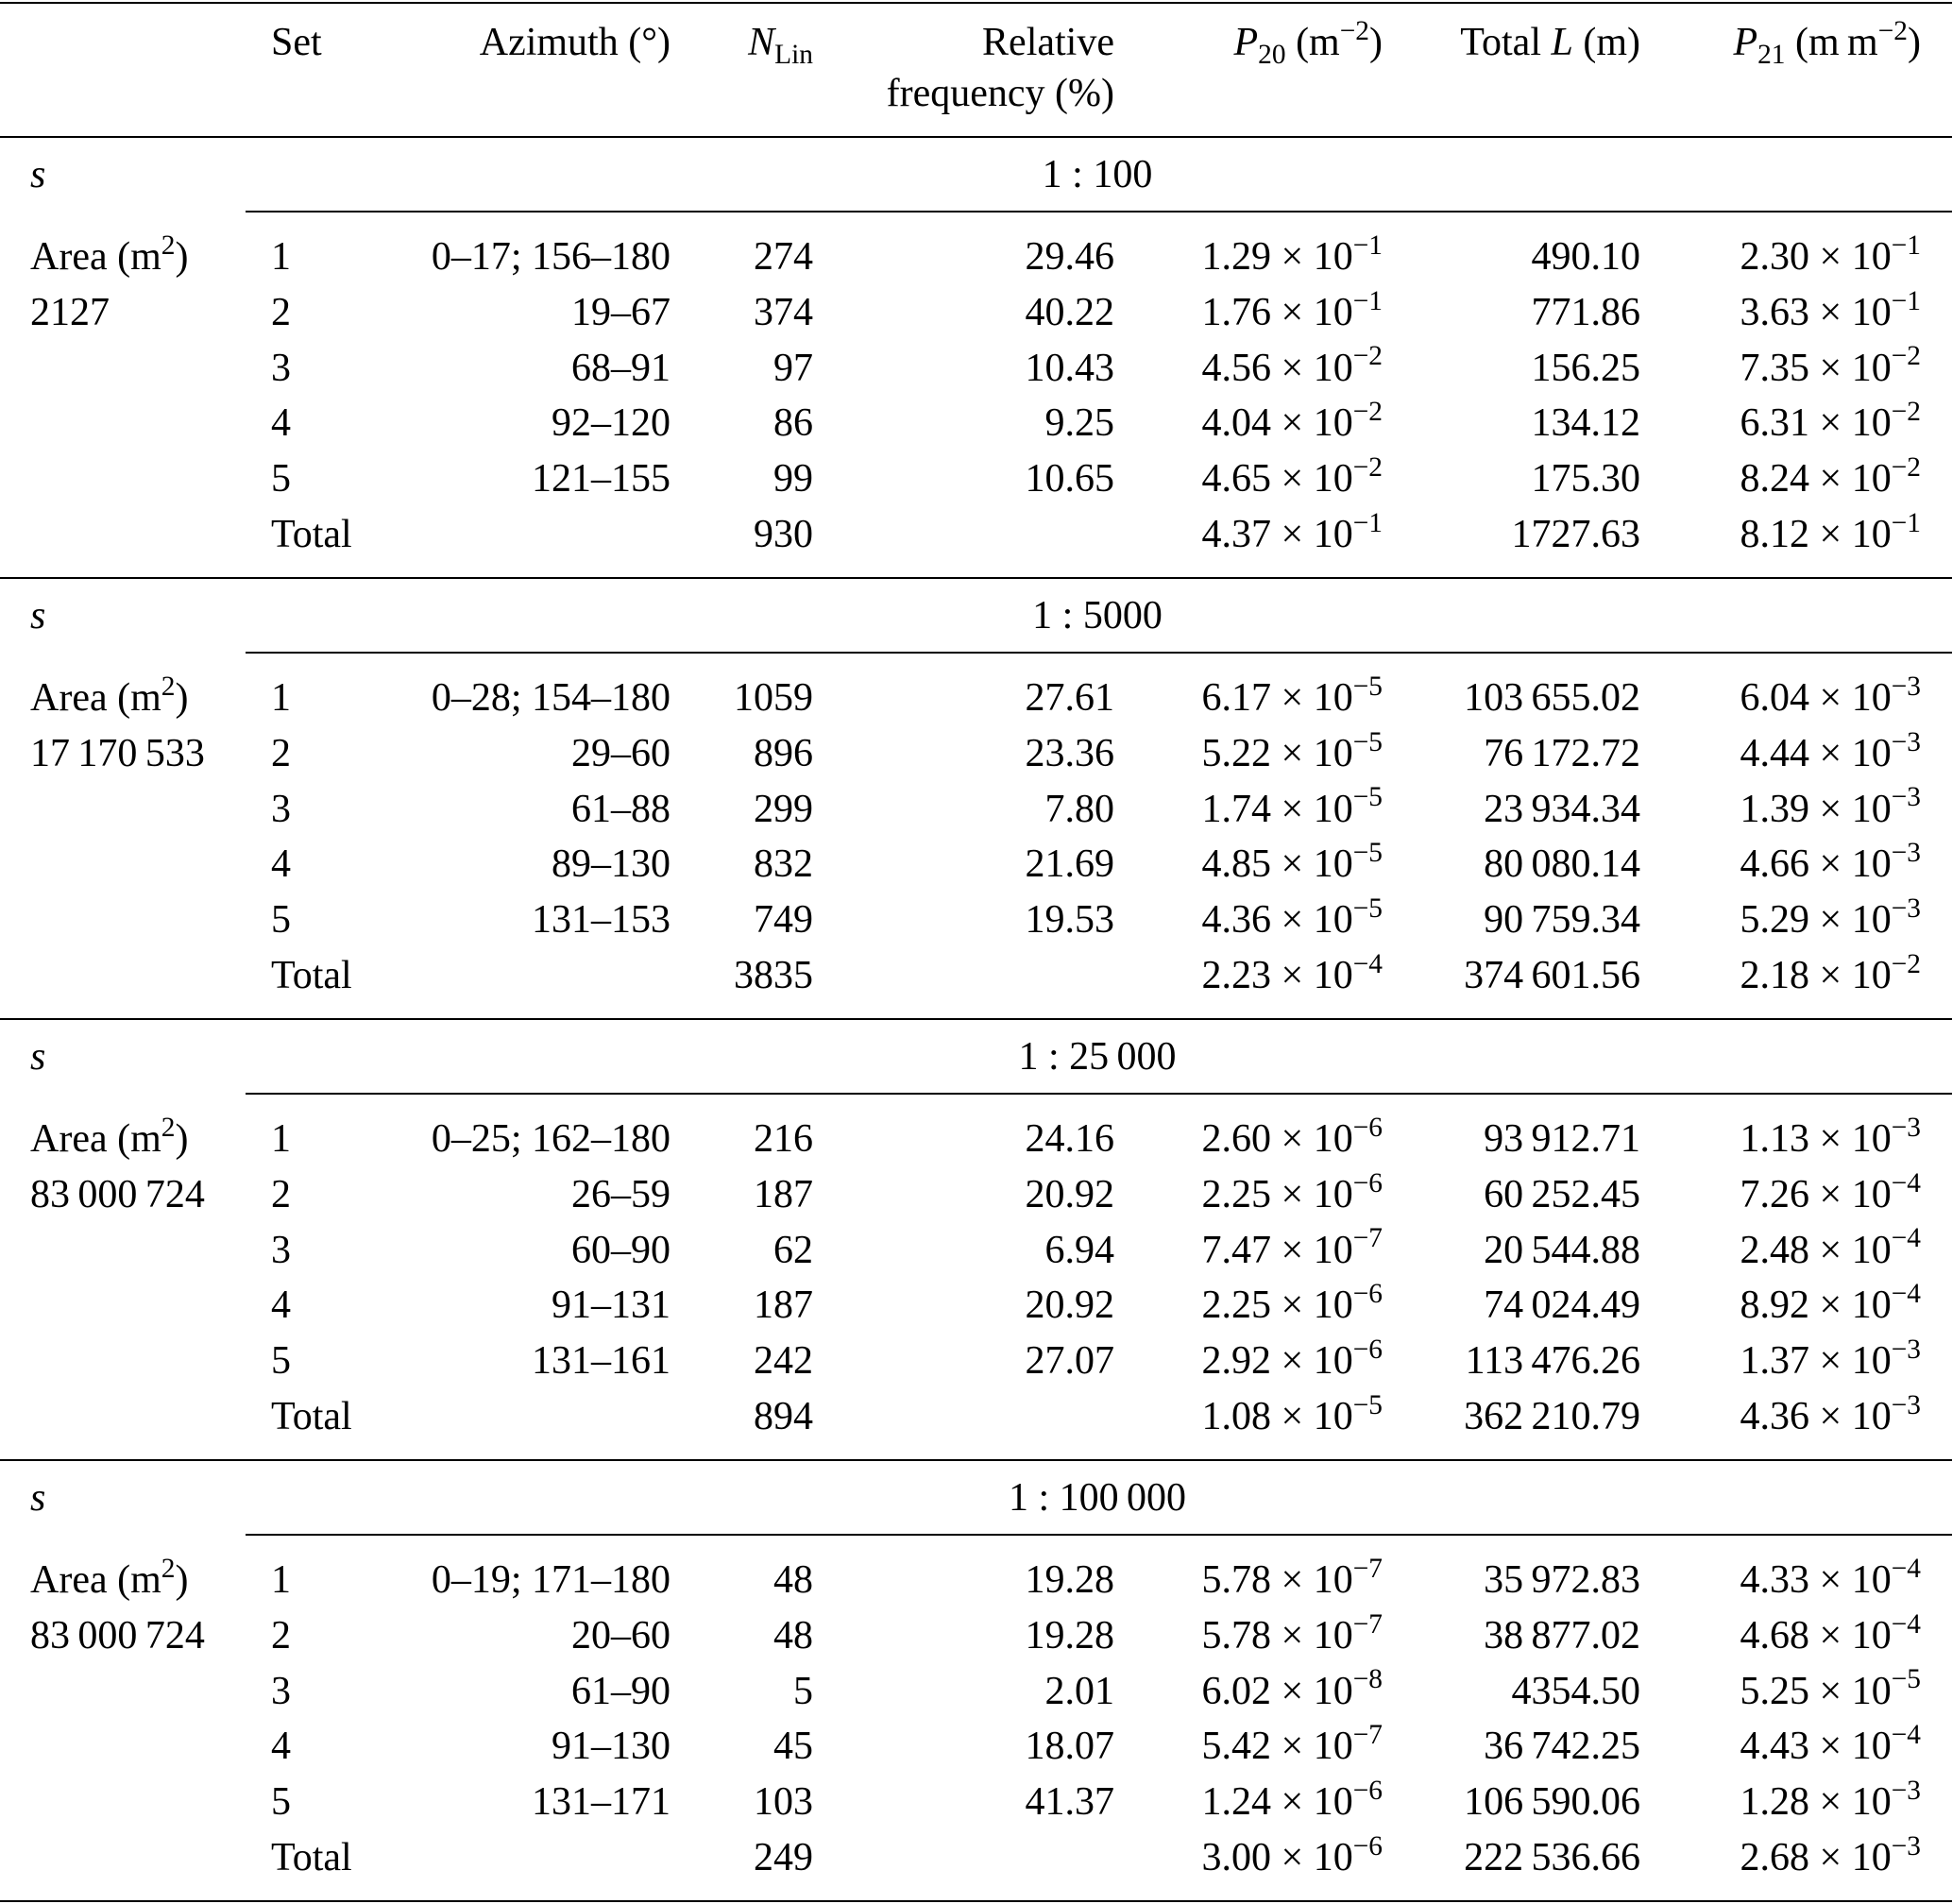  I want to click on table-cell: 2.68 × 10⁻³, so click(1830, 1856).